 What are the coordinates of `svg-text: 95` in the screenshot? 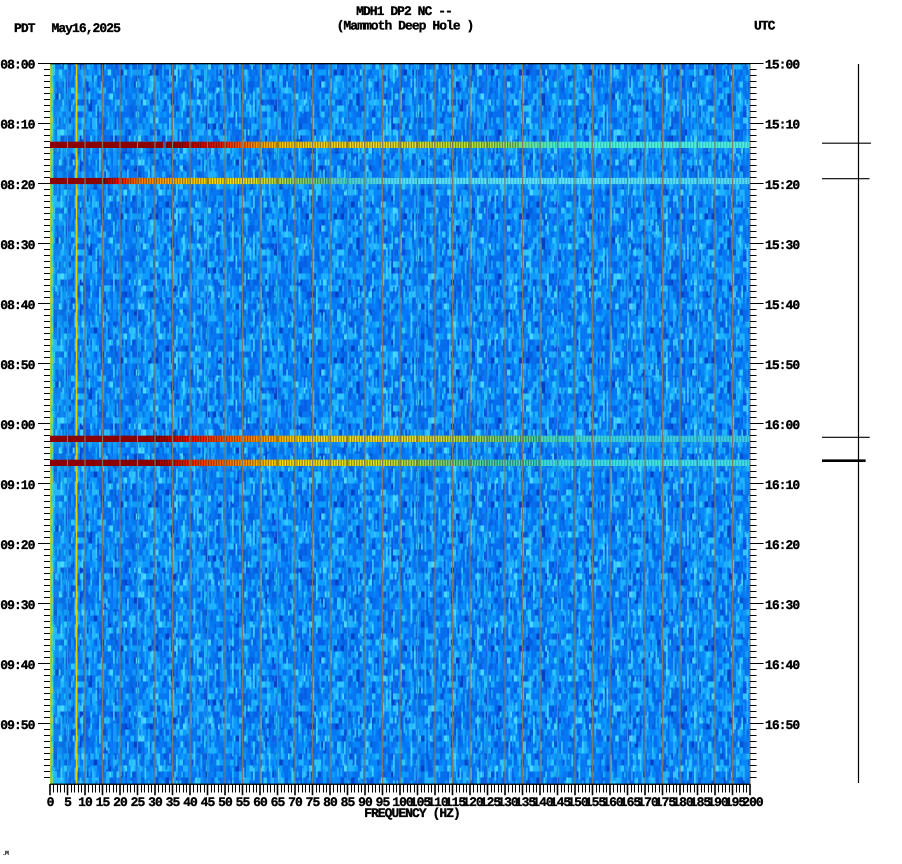 It's located at (383, 802).